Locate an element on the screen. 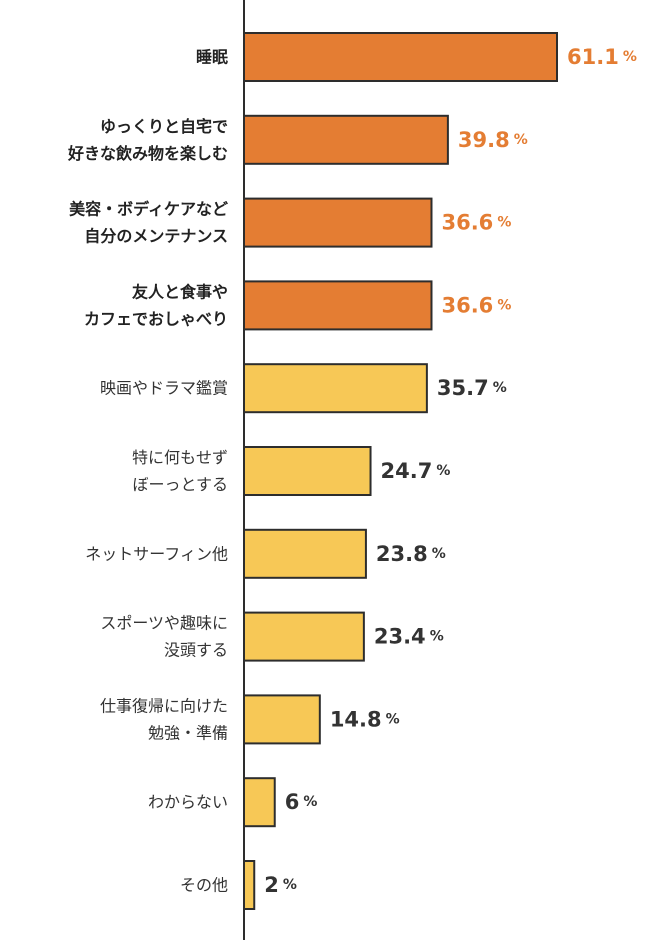 This screenshot has height=940, width=650. value-number: 35.7 is located at coordinates (463, 388).